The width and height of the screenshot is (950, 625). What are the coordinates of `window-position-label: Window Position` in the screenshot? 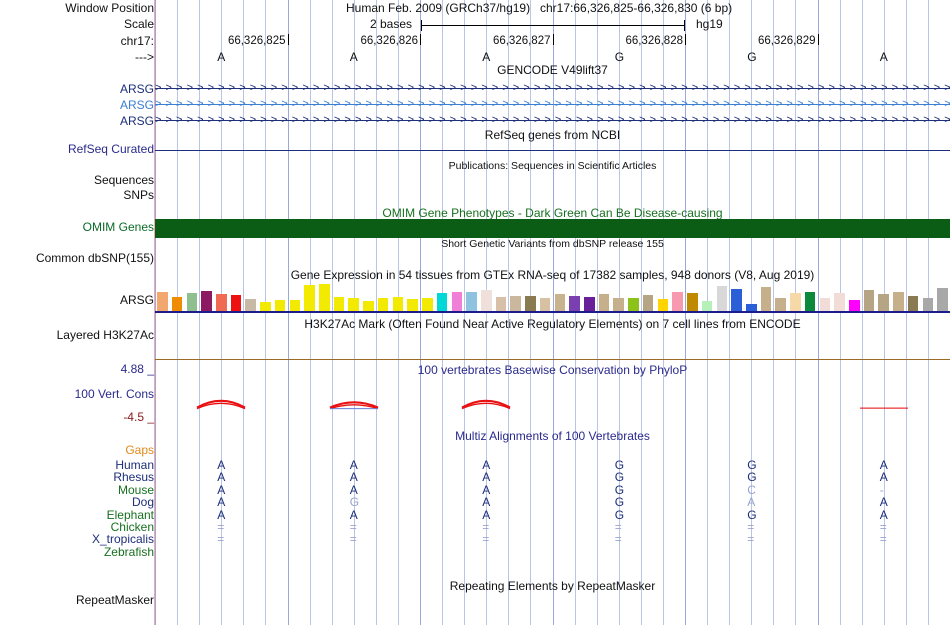 It's located at (109, 8).